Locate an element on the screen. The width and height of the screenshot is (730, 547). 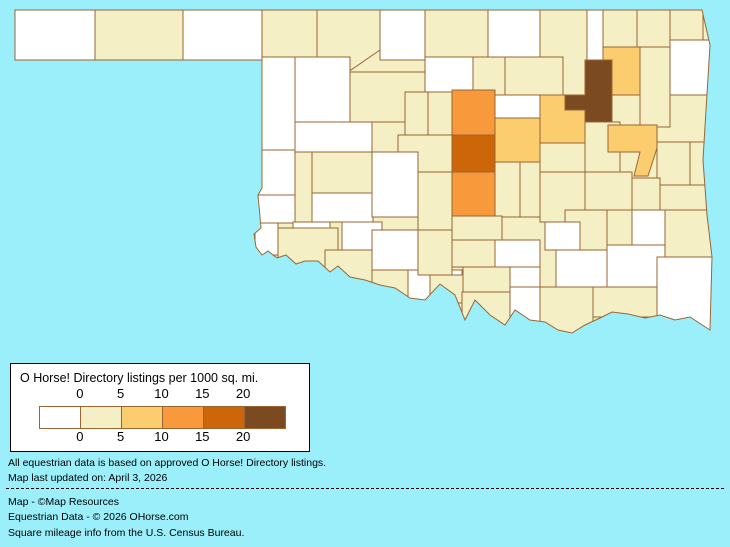
footer-note-last-updated: Map last updated on: April 3, 2026 is located at coordinates (88, 478).